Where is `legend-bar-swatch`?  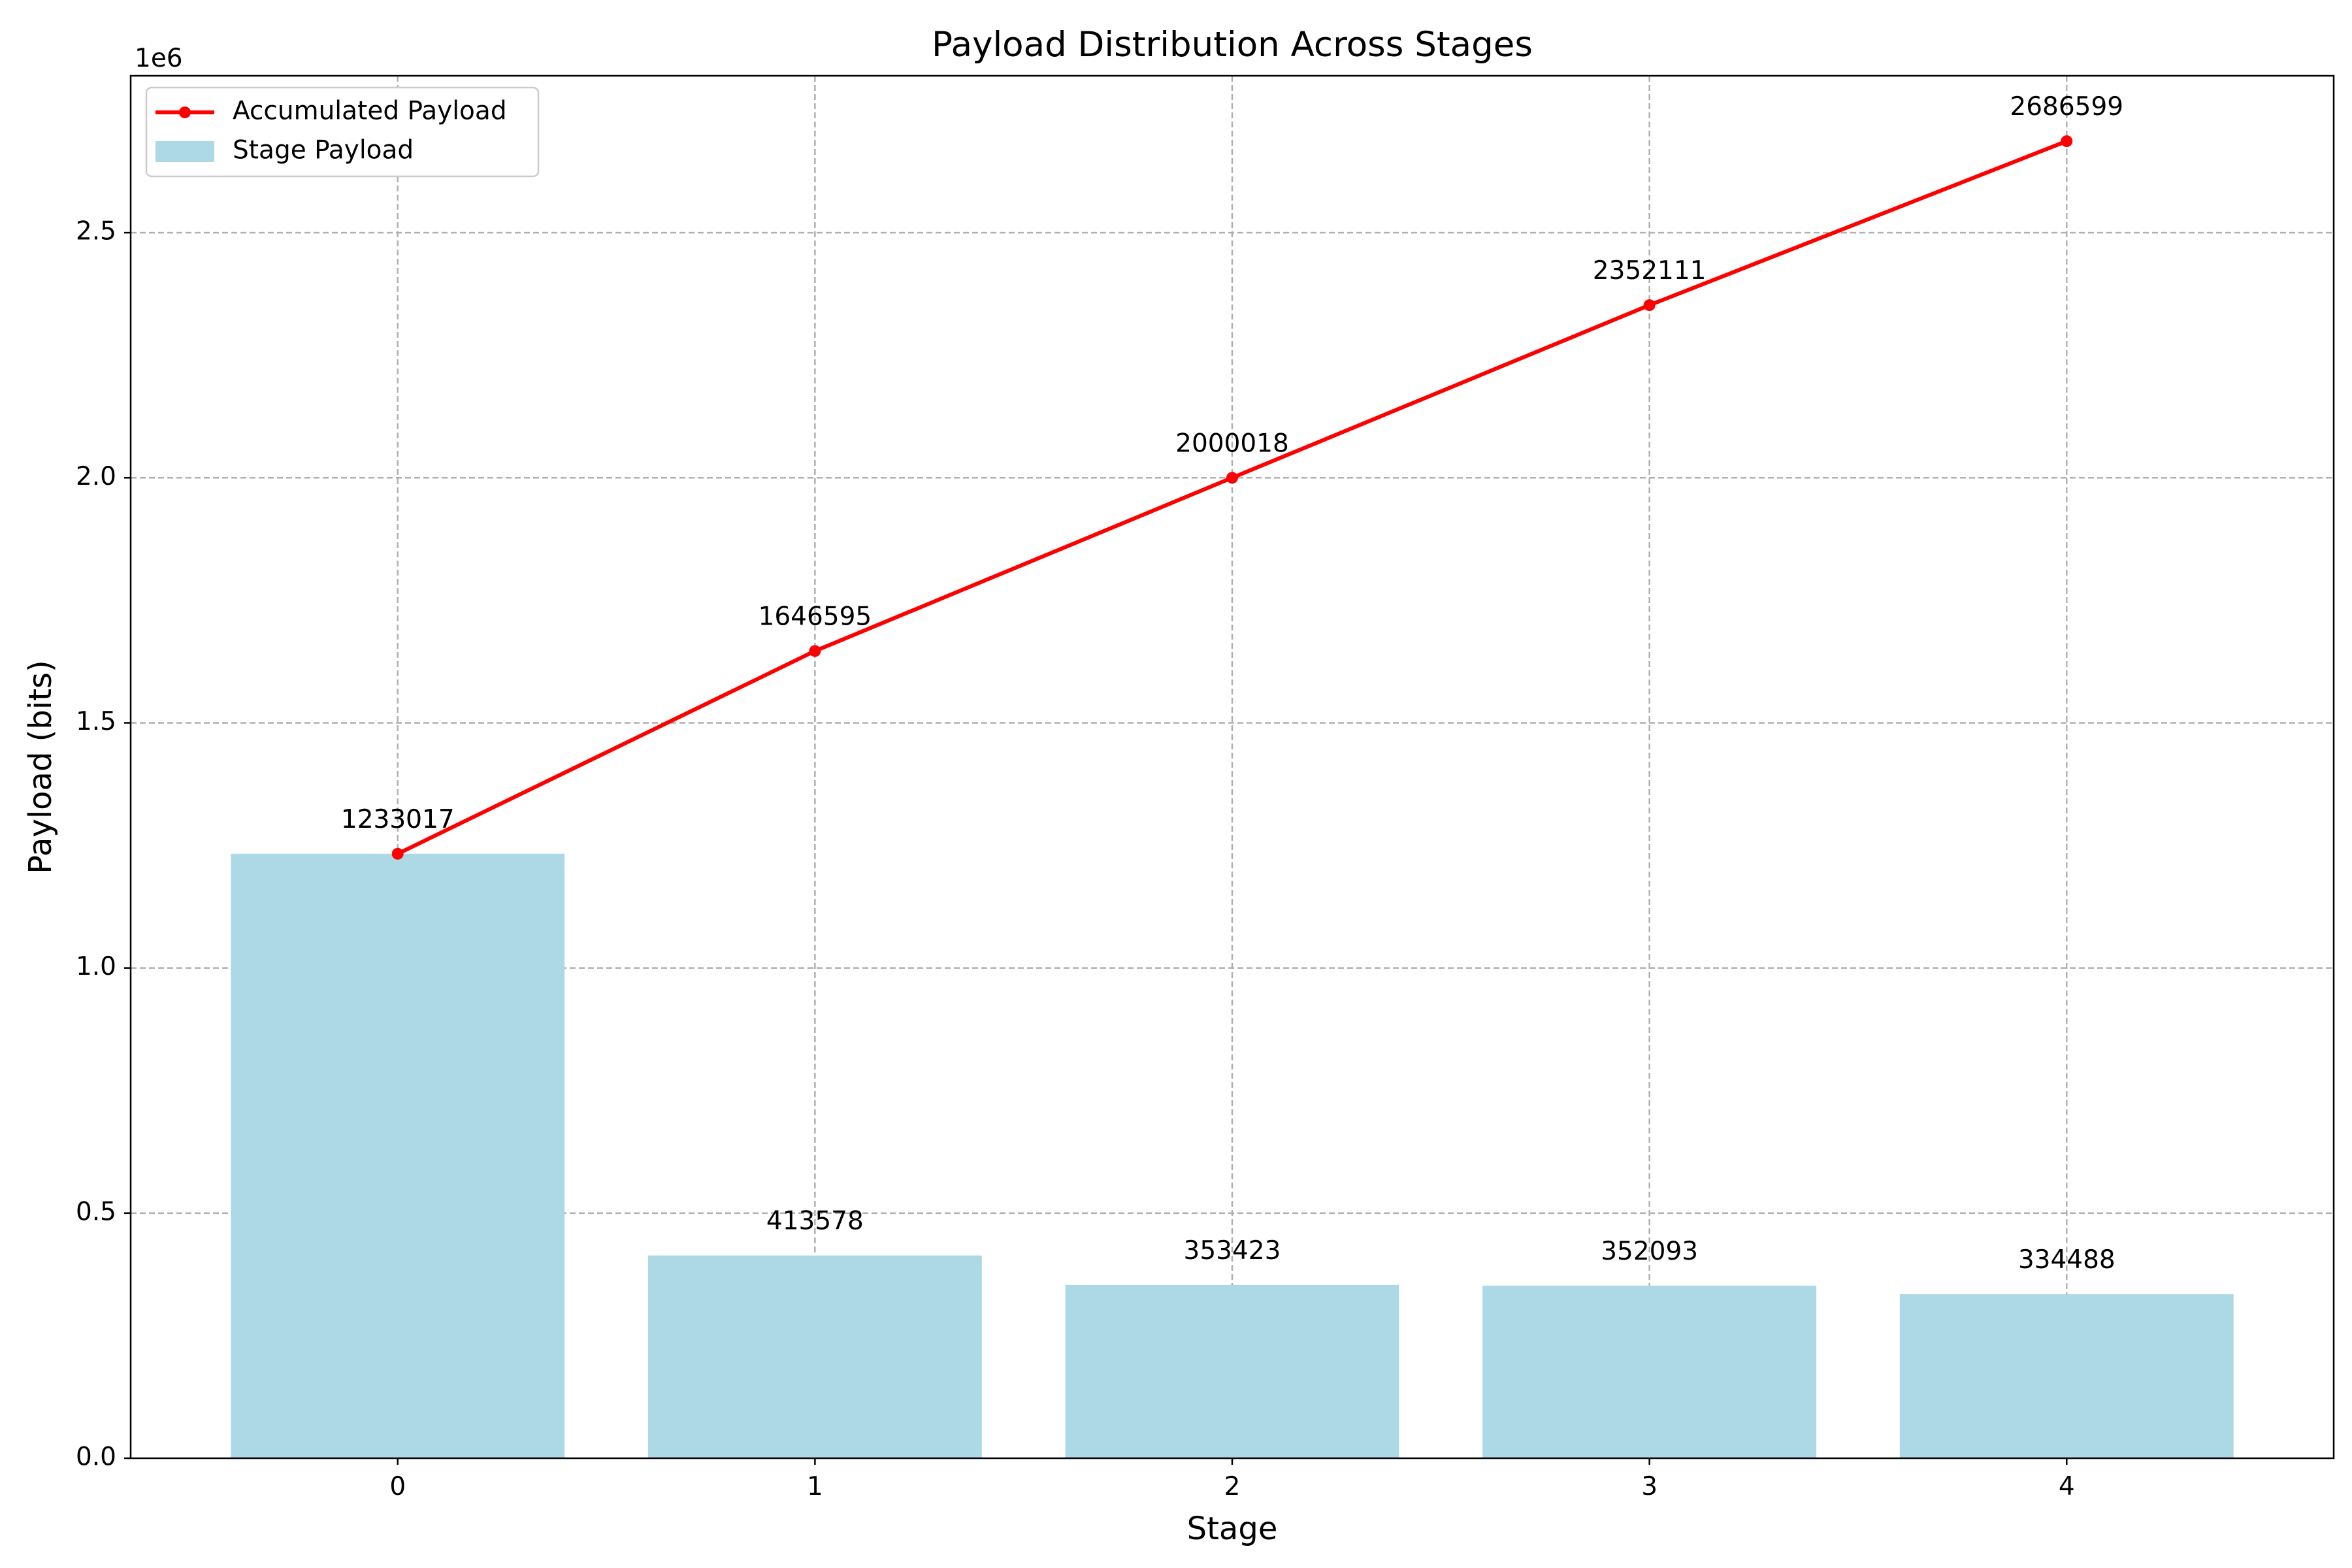
legend-bar-swatch is located at coordinates (184, 151).